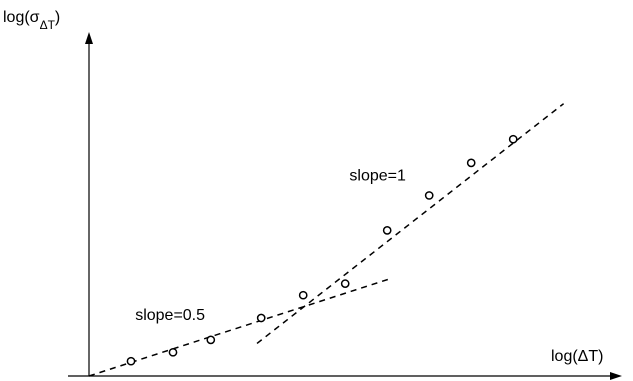  Describe the element at coordinates (577, 356) in the screenshot. I see `x-axis-label: log(ΔT)` at that location.